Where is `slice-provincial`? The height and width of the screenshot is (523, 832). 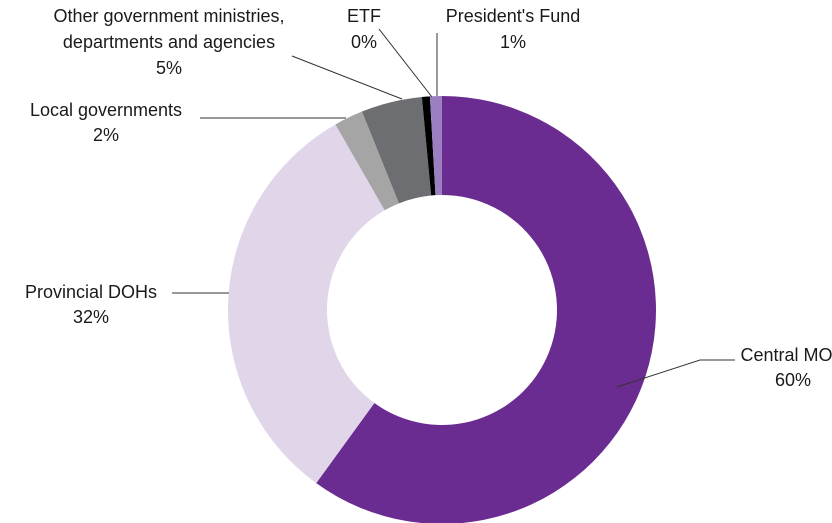
slice-provincial is located at coordinates (306, 304).